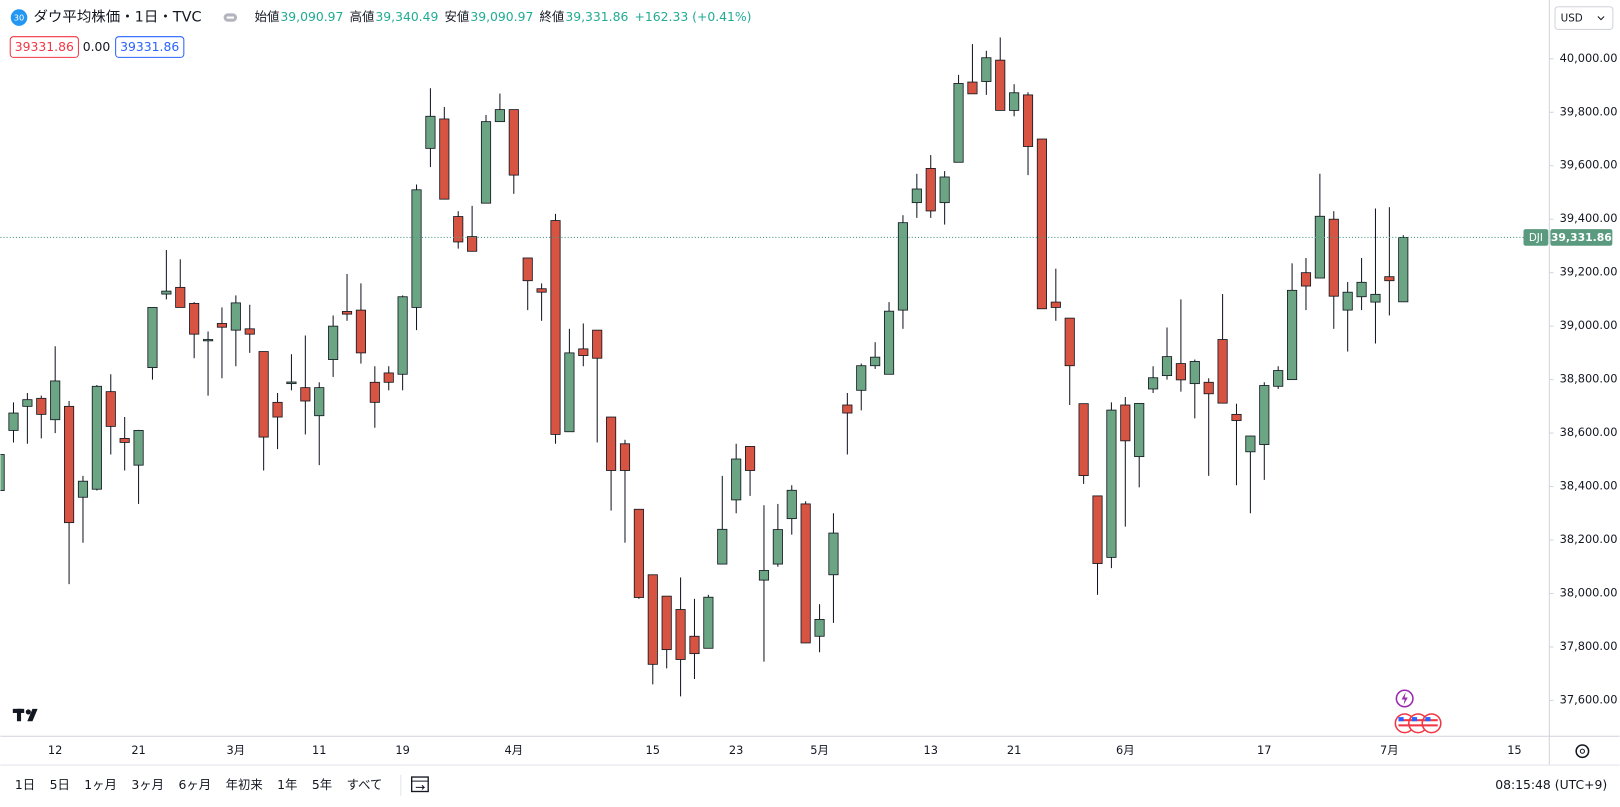 The image size is (1620, 807). Describe the element at coordinates (736, 750) in the screenshot. I see `x-tick-label: 23` at that location.